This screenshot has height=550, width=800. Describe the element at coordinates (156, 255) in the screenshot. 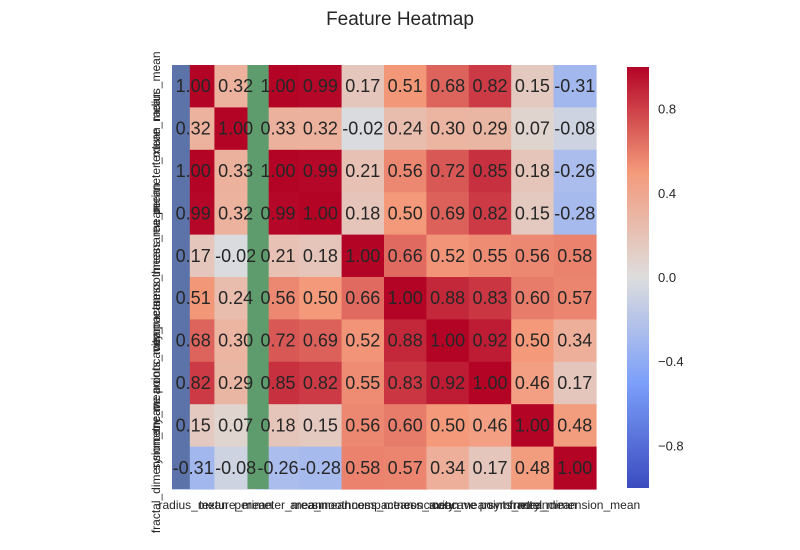

I see `y-tick-label: smoothness_mean` at that location.